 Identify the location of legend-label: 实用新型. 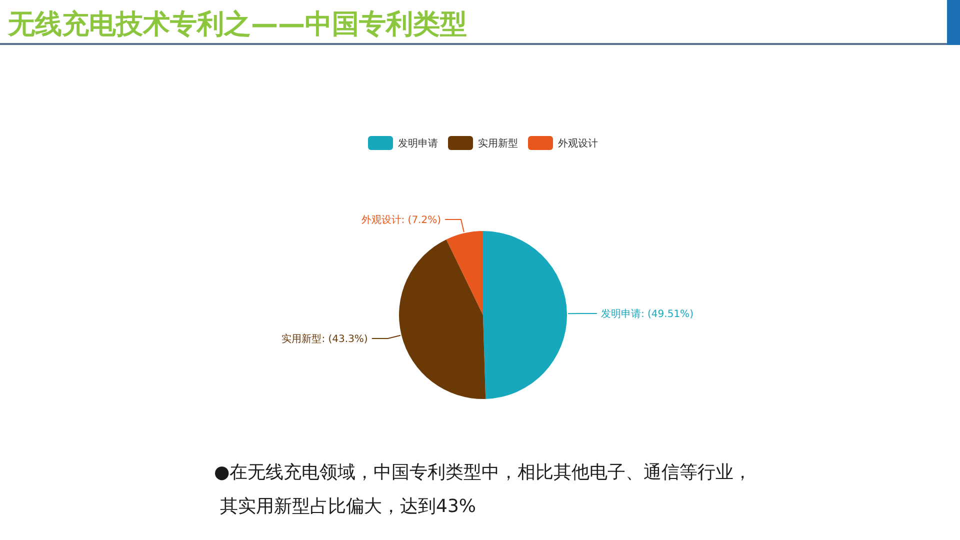
(498, 144).